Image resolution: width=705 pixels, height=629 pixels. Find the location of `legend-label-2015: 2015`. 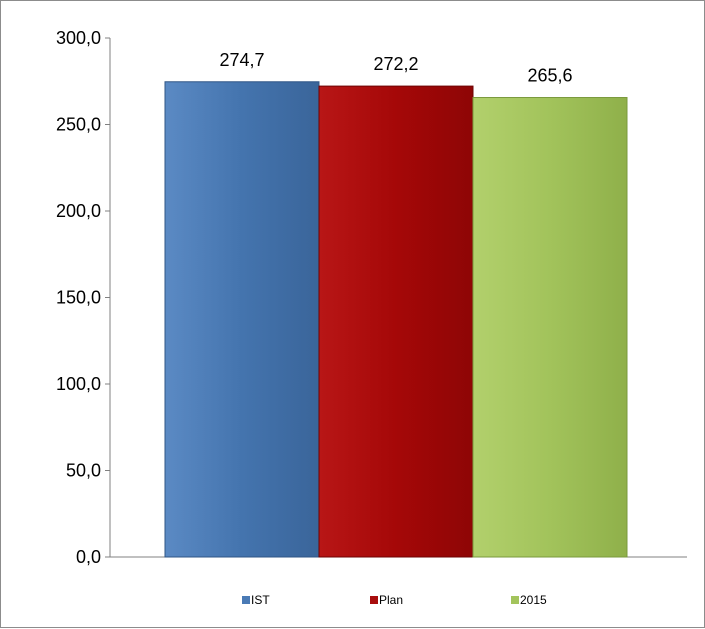

legend-label-2015: 2015 is located at coordinates (533, 600).